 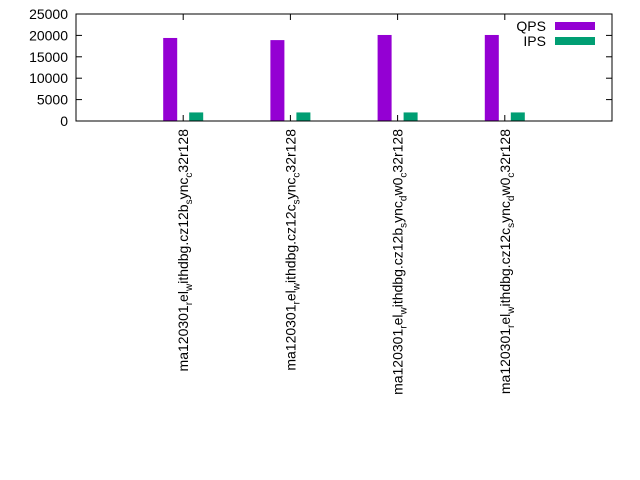 What do you see at coordinates (505, 151) in the screenshot?
I see `x-category-label-part-3-10: 32r128` at bounding box center [505, 151].